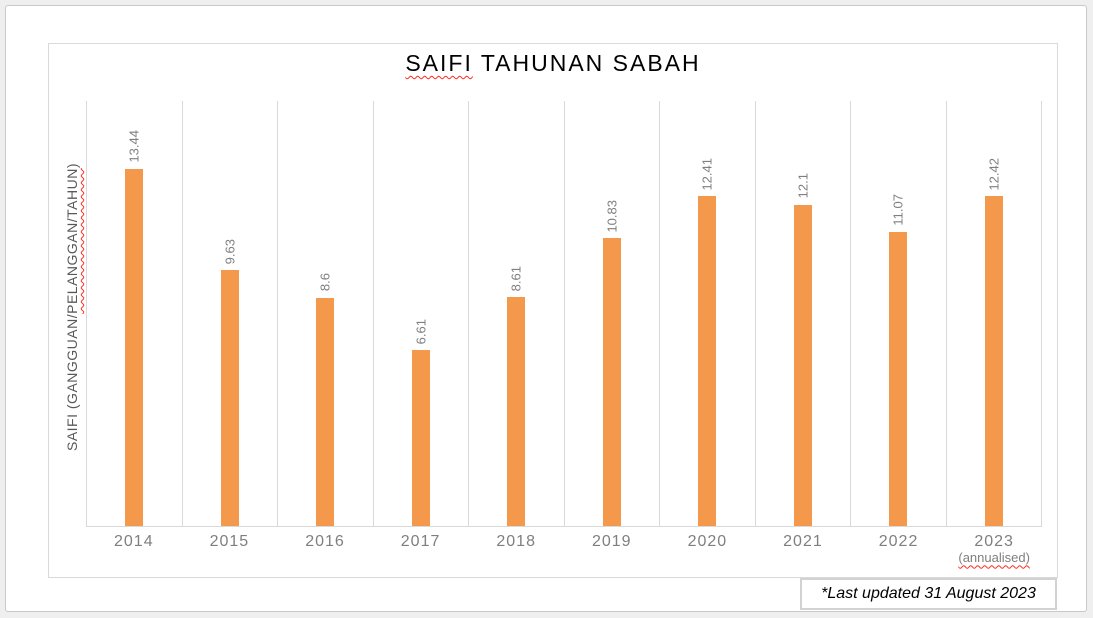  I want to click on bar-value-label-2014: 13.44, so click(134, 146).